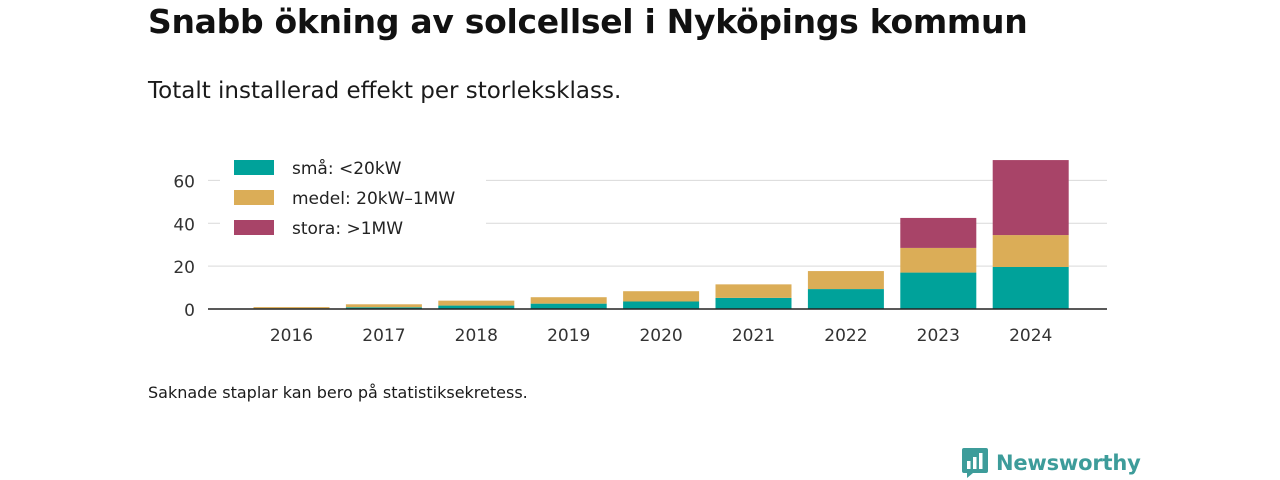 This screenshot has width=1280, height=480. What do you see at coordinates (373, 199) in the screenshot?
I see `legend-label: medel: 20kW–1MW` at bounding box center [373, 199].